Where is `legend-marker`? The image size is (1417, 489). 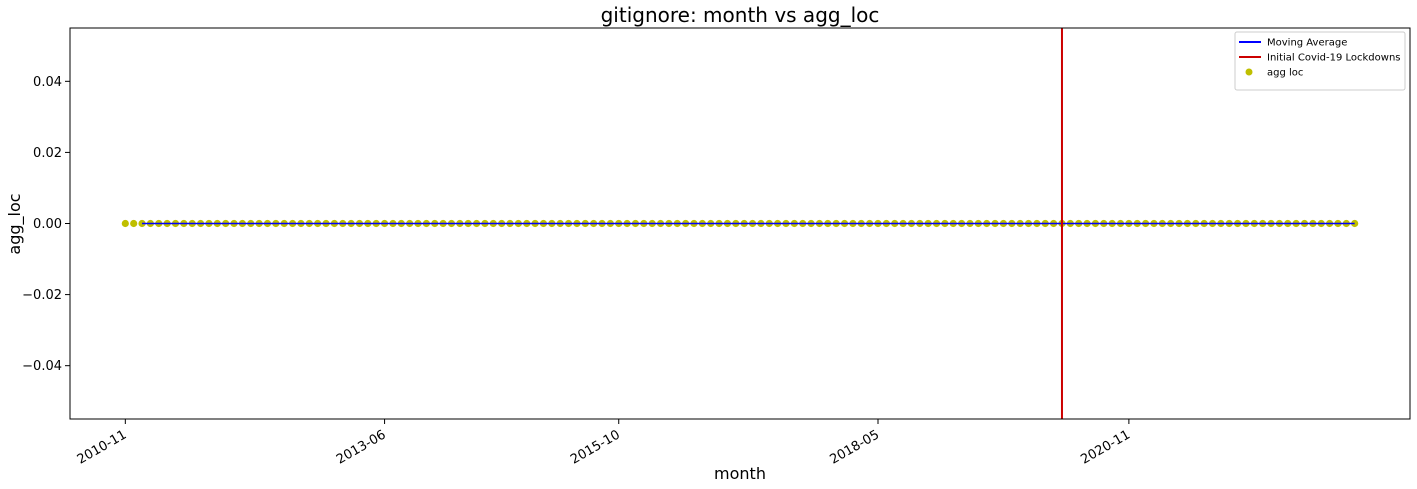 legend-marker is located at coordinates (1249, 72).